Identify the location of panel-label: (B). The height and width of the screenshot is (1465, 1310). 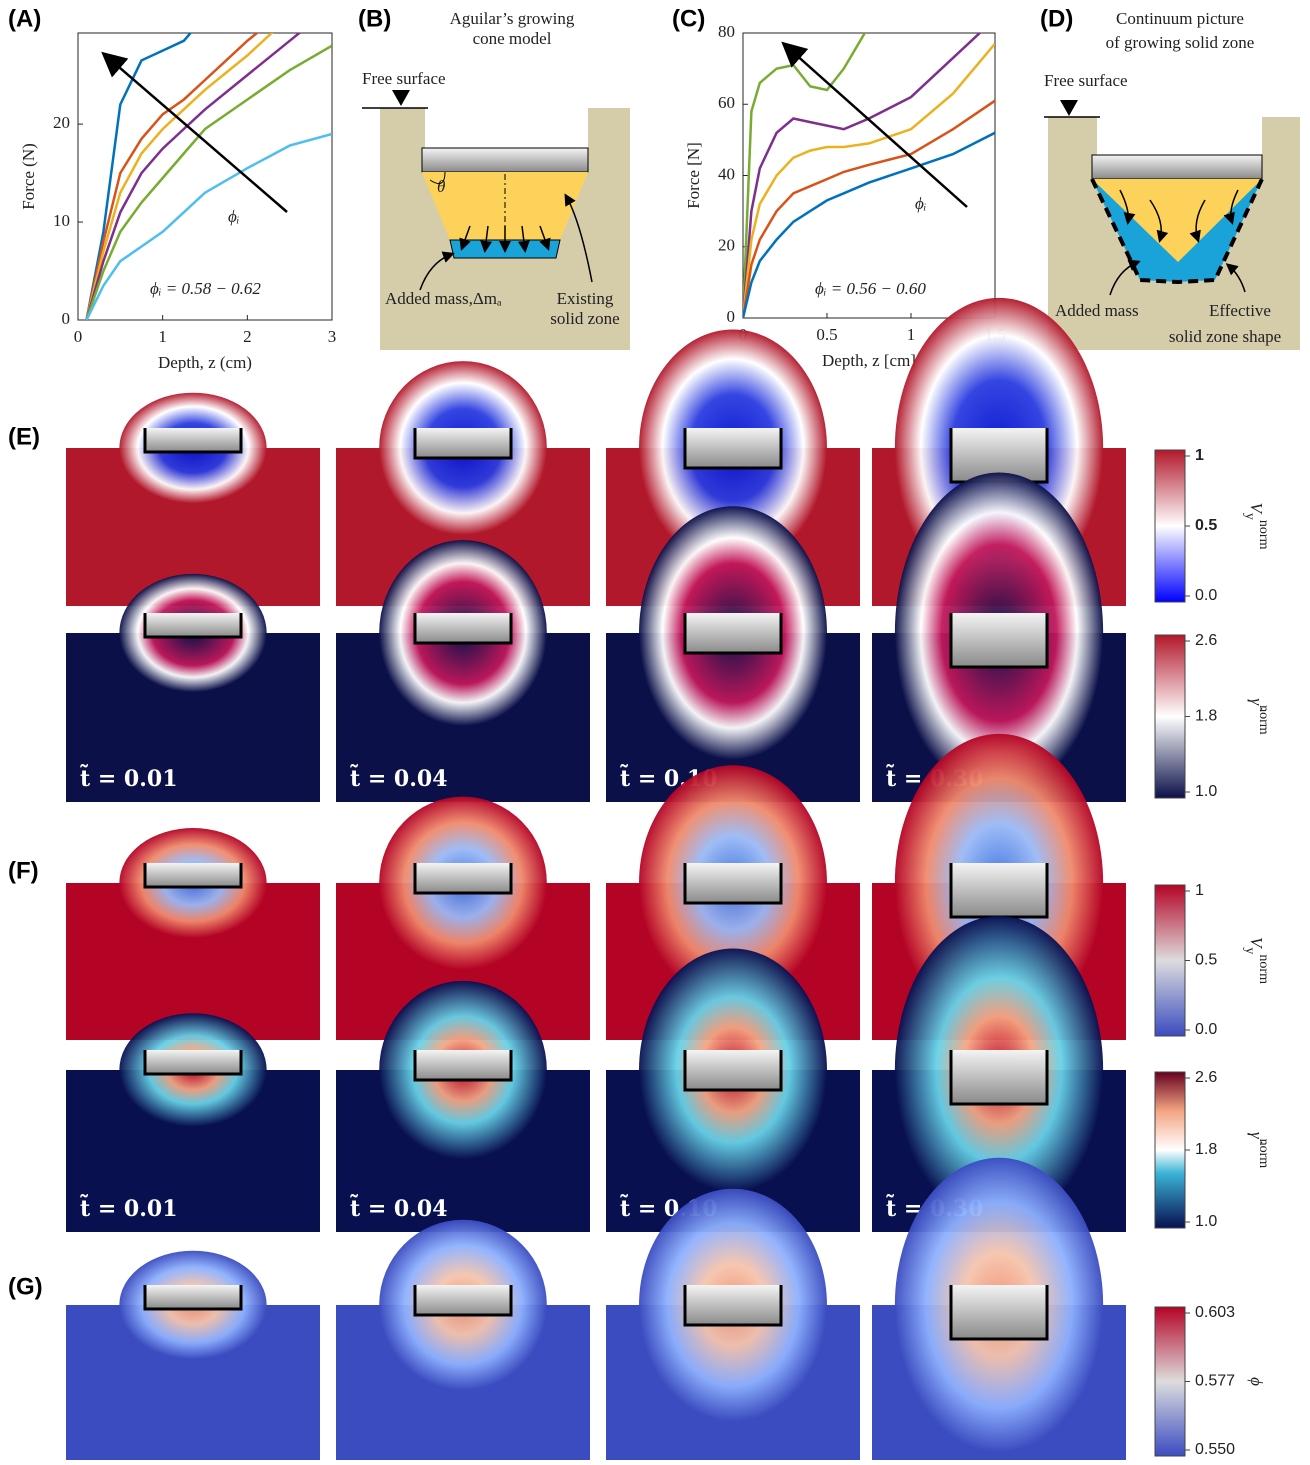
(374, 18).